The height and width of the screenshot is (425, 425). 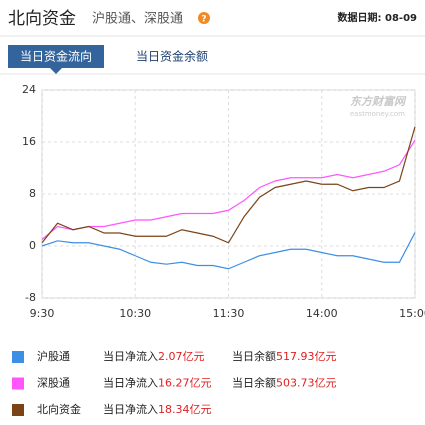 What do you see at coordinates (378, 17) in the screenshot?
I see `data-date: 数据日期: 08-09` at bounding box center [378, 17].